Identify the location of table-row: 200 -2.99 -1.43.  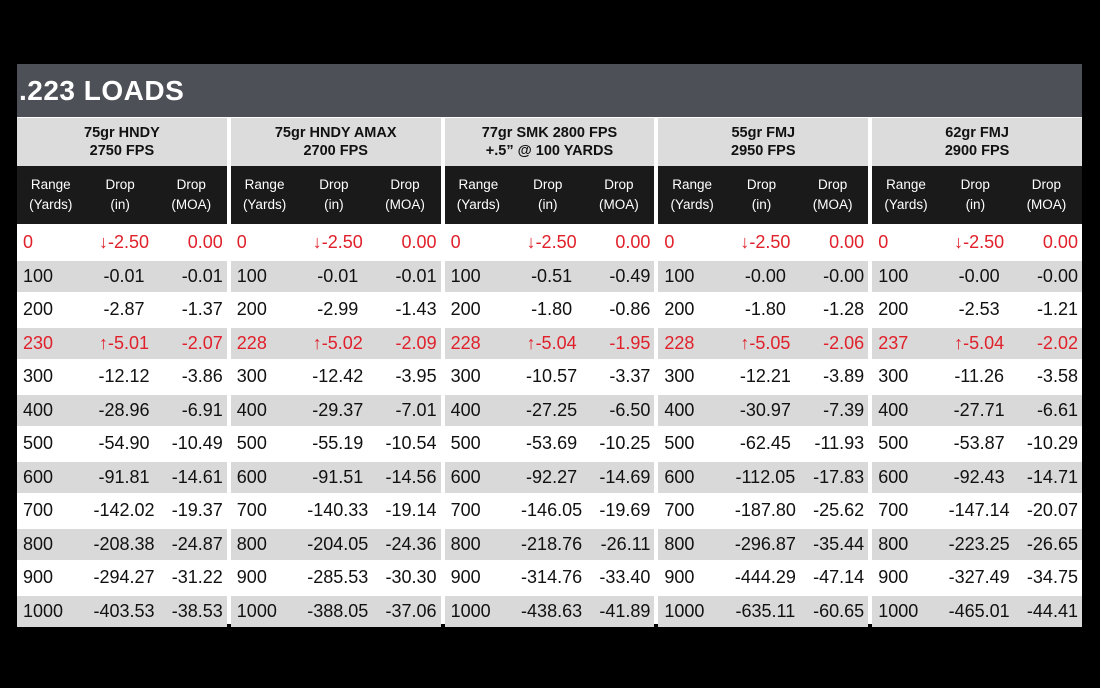
(336, 310).